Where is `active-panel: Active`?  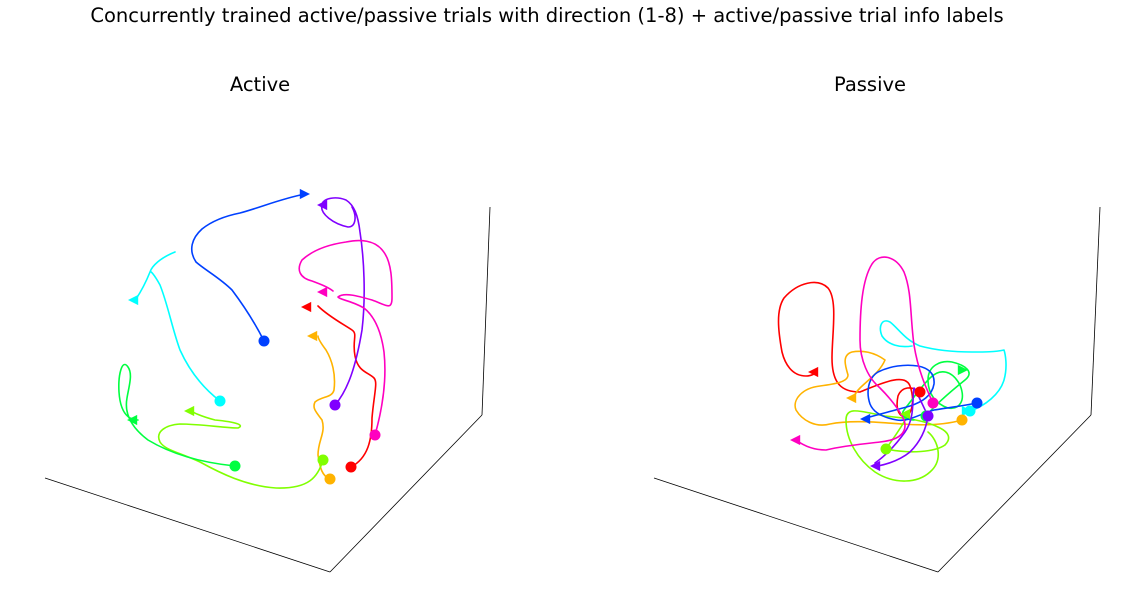 active-panel: Active is located at coordinates (260, 84).